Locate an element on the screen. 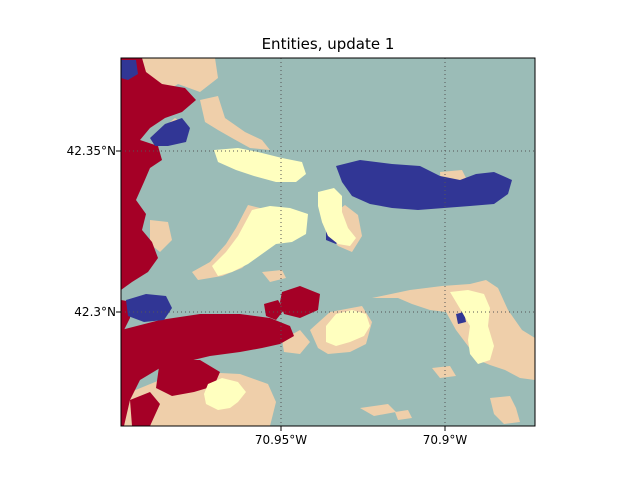  y-tick-label: 42.35°N is located at coordinates (91, 151).